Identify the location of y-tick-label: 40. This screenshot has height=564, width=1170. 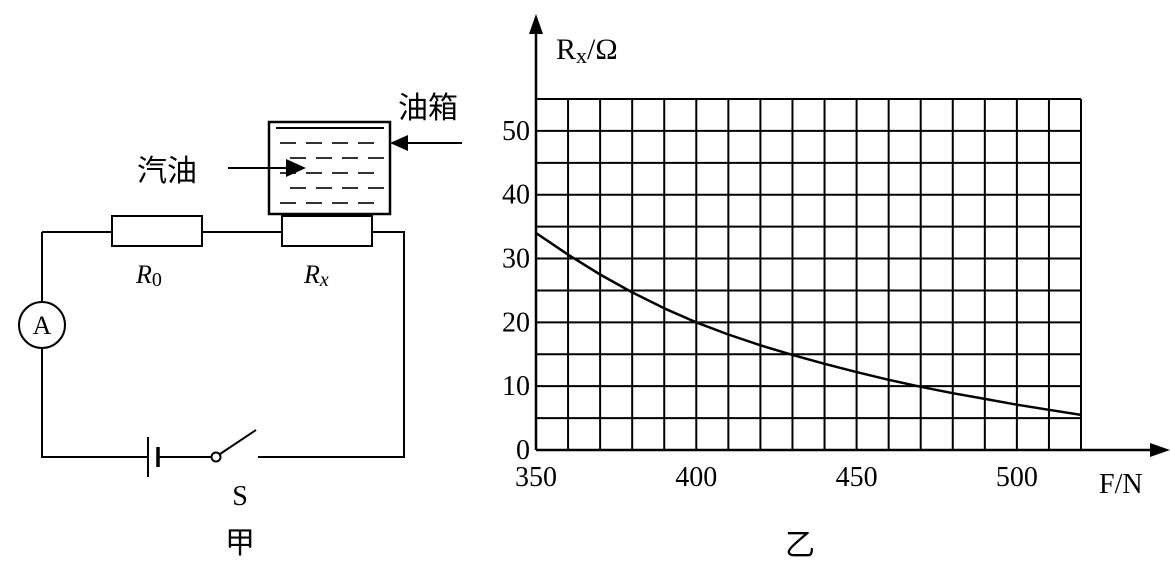
(516, 195).